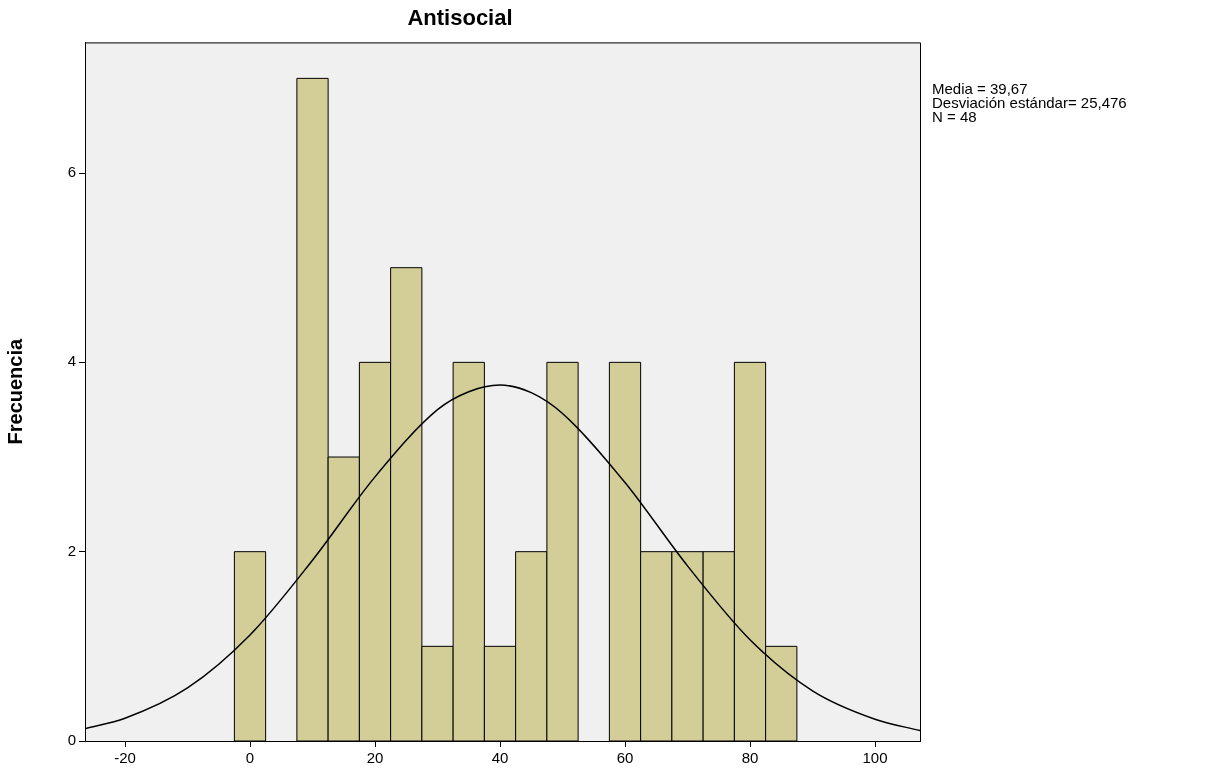  Describe the element at coordinates (500, 758) in the screenshot. I see `x-tick-label: 40` at that location.